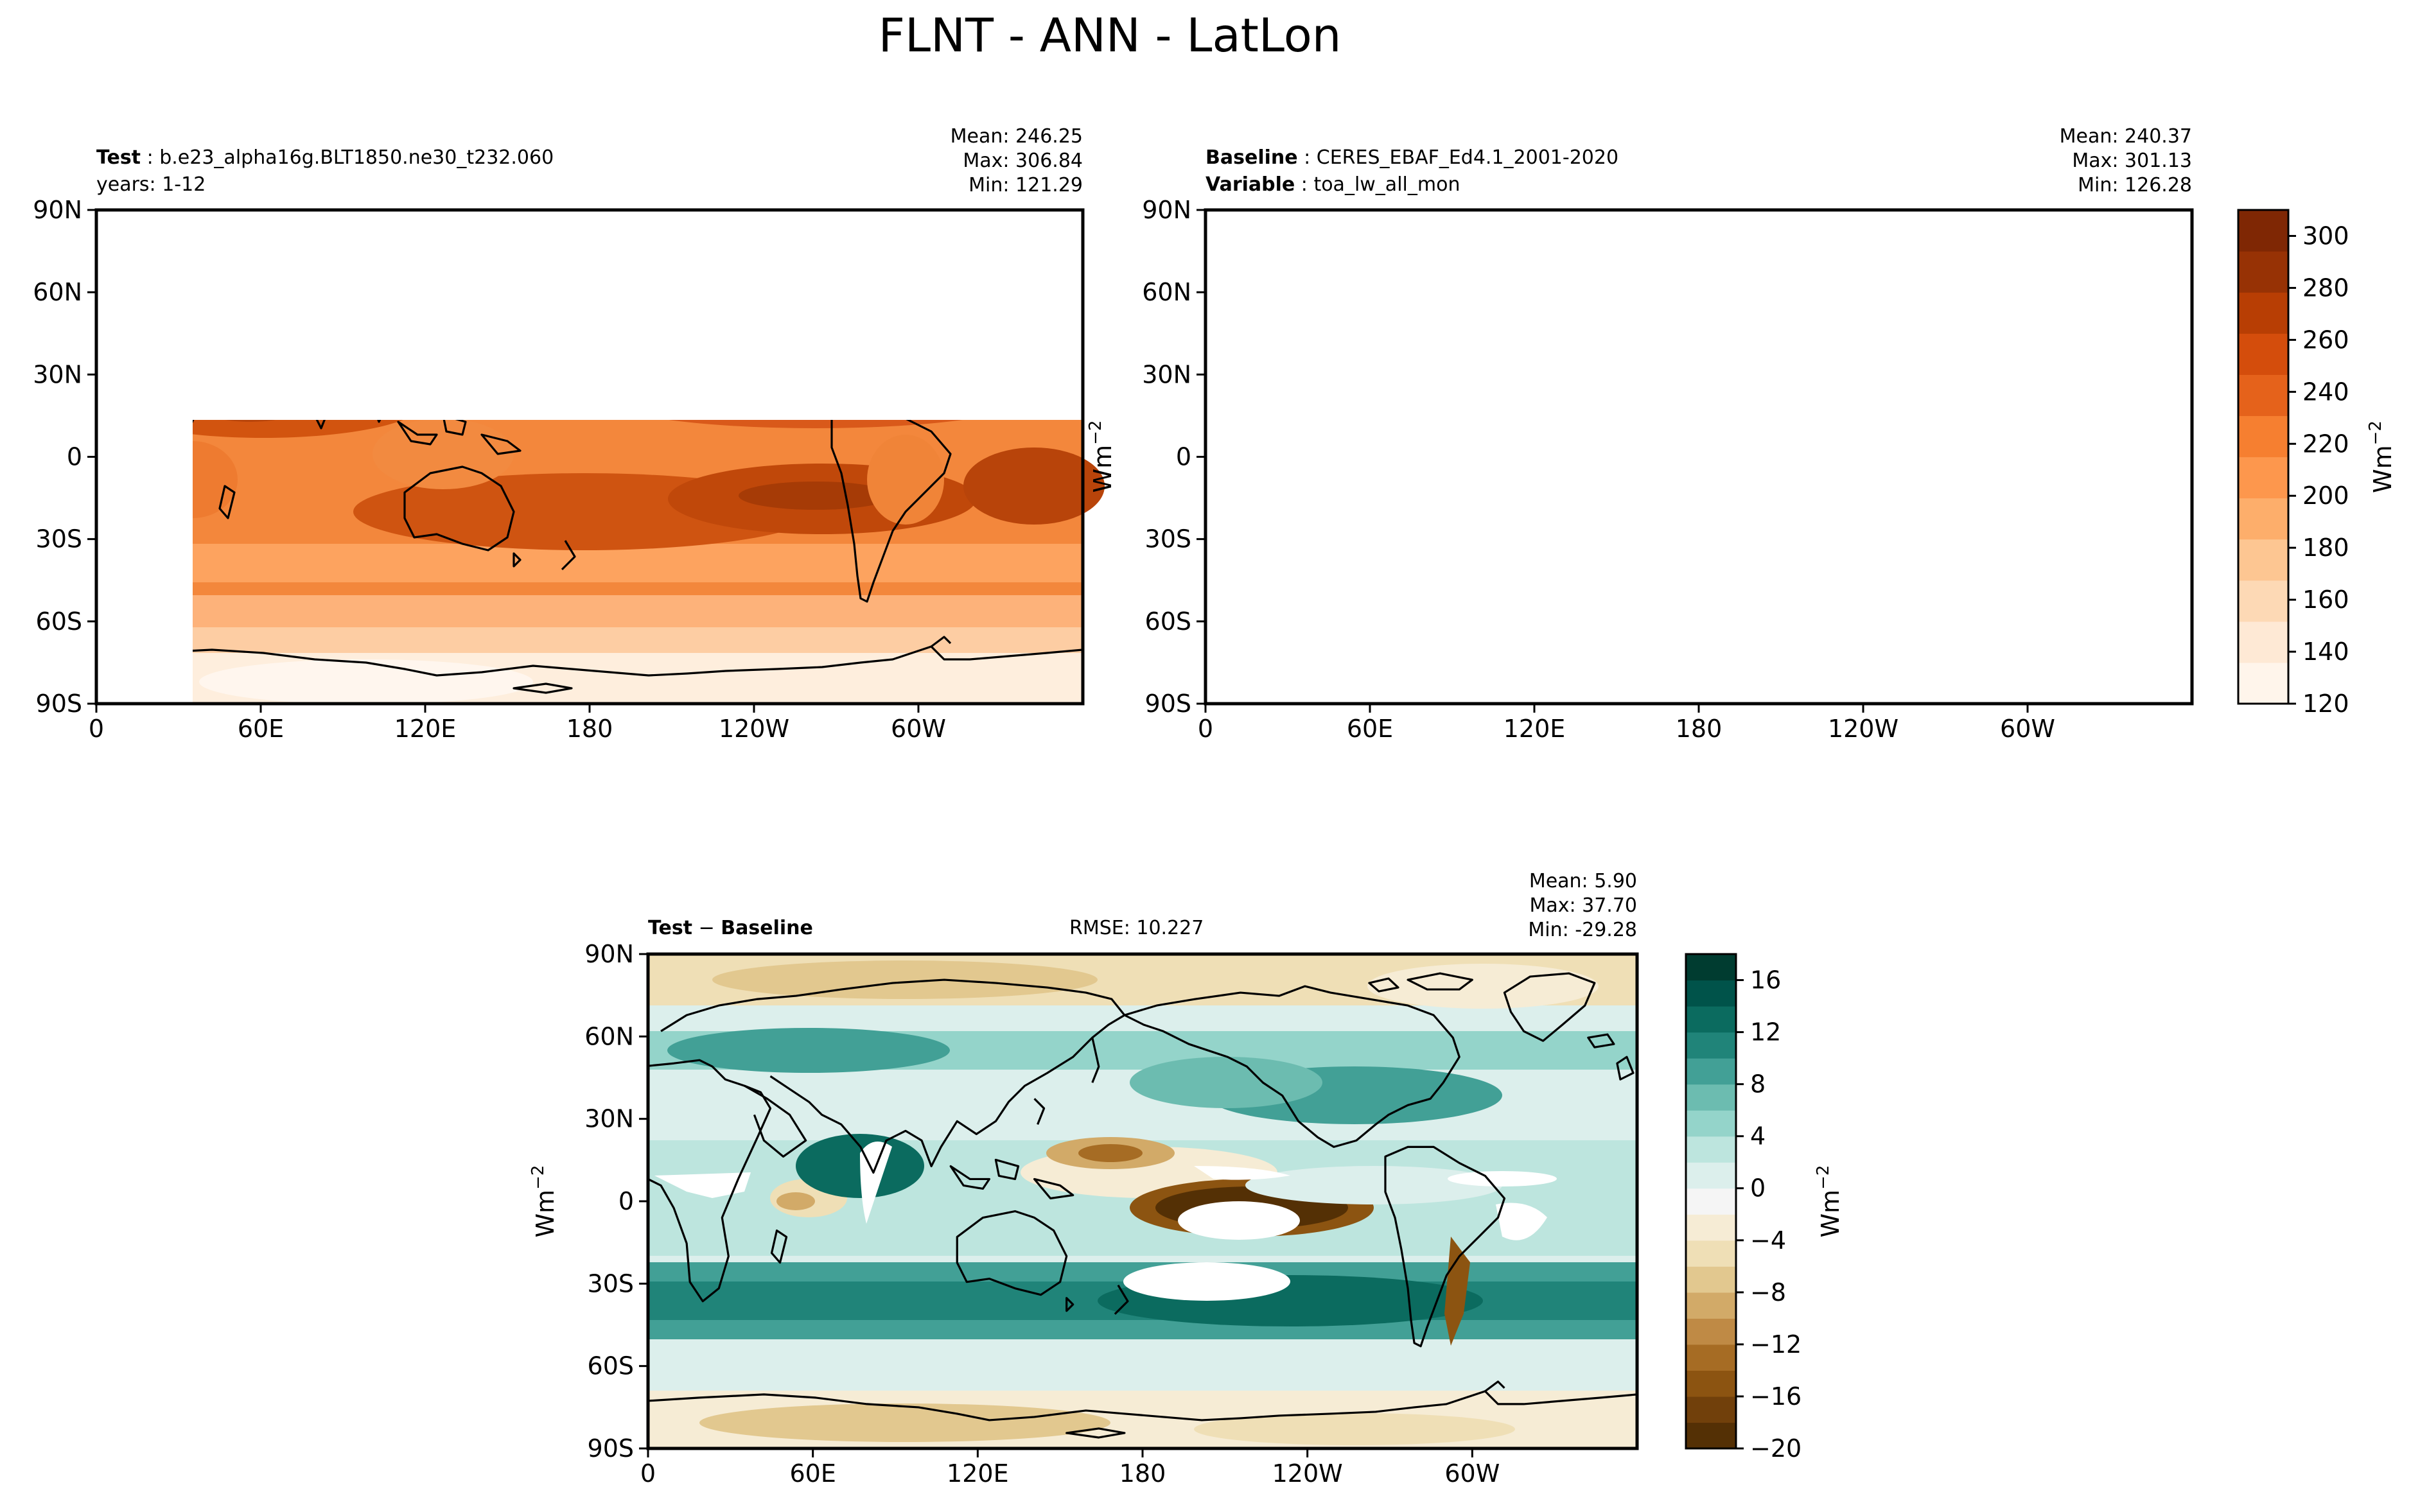  What do you see at coordinates (1205, 729) in the screenshot?
I see `baseline-xtick-label: 0` at bounding box center [1205, 729].